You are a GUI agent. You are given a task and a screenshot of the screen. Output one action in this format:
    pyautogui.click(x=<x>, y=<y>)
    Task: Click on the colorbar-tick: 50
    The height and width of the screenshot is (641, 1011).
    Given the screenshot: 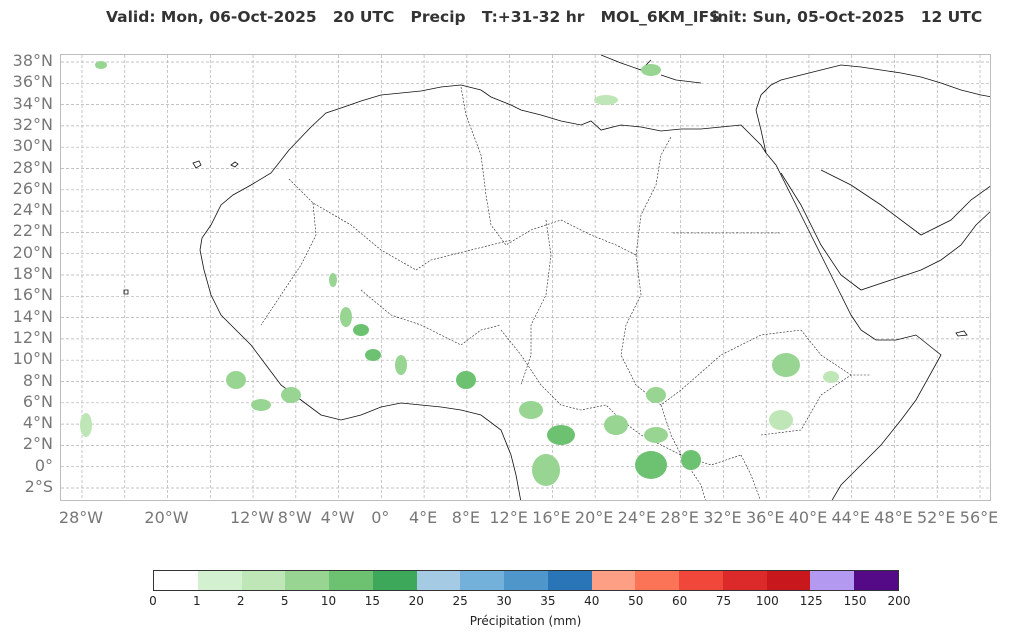 What is the action you would take?
    pyautogui.click(x=636, y=601)
    